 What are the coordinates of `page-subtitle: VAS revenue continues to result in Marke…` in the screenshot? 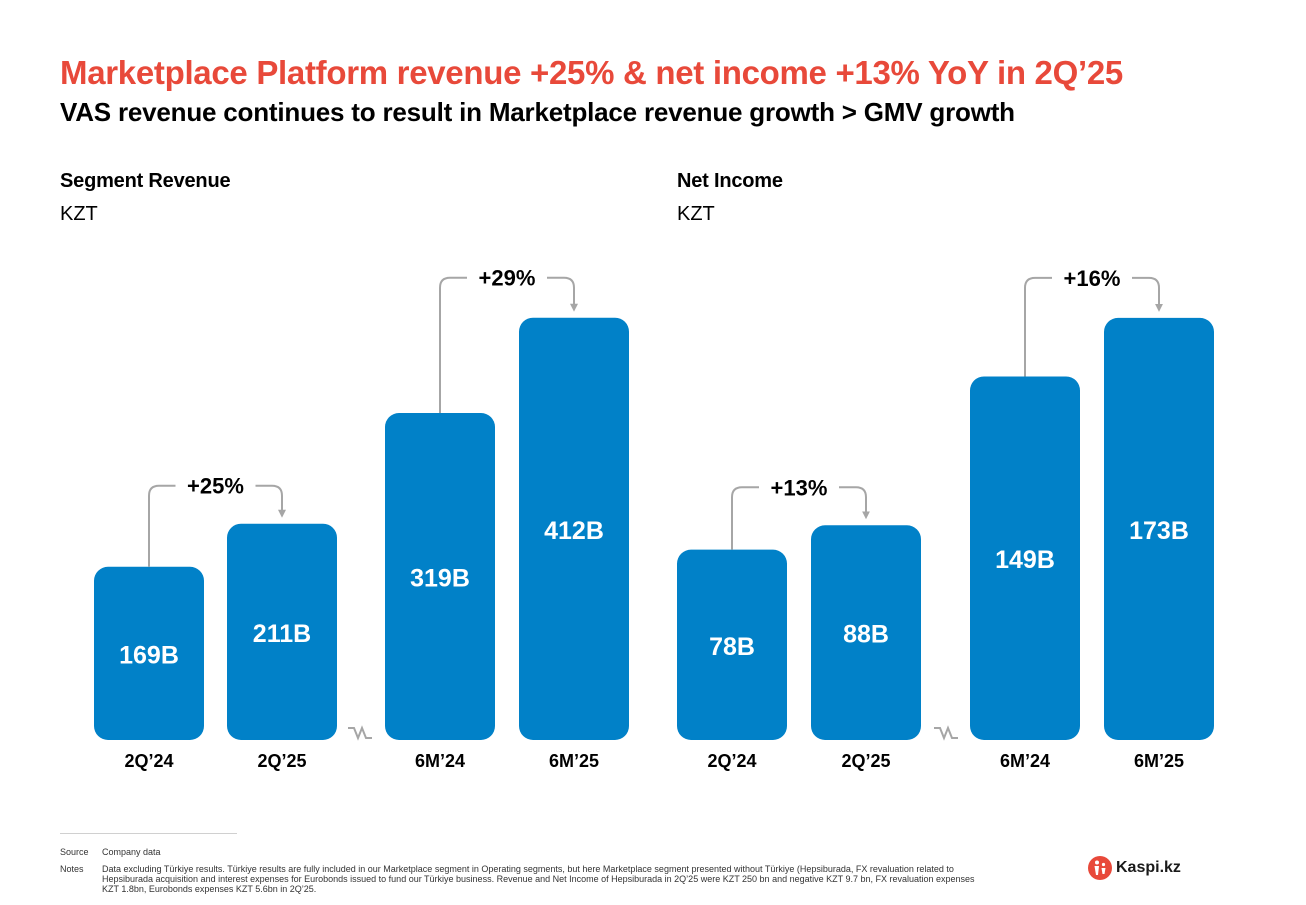 It's located at (537, 112).